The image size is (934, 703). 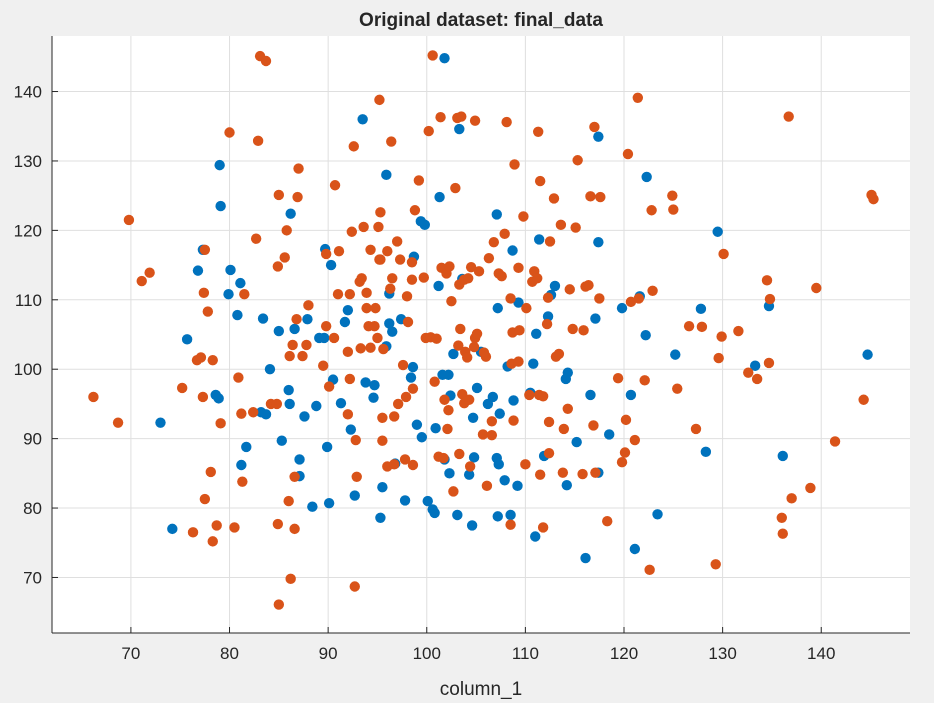 What do you see at coordinates (28, 369) in the screenshot?
I see `y-tick-label: 100` at bounding box center [28, 369].